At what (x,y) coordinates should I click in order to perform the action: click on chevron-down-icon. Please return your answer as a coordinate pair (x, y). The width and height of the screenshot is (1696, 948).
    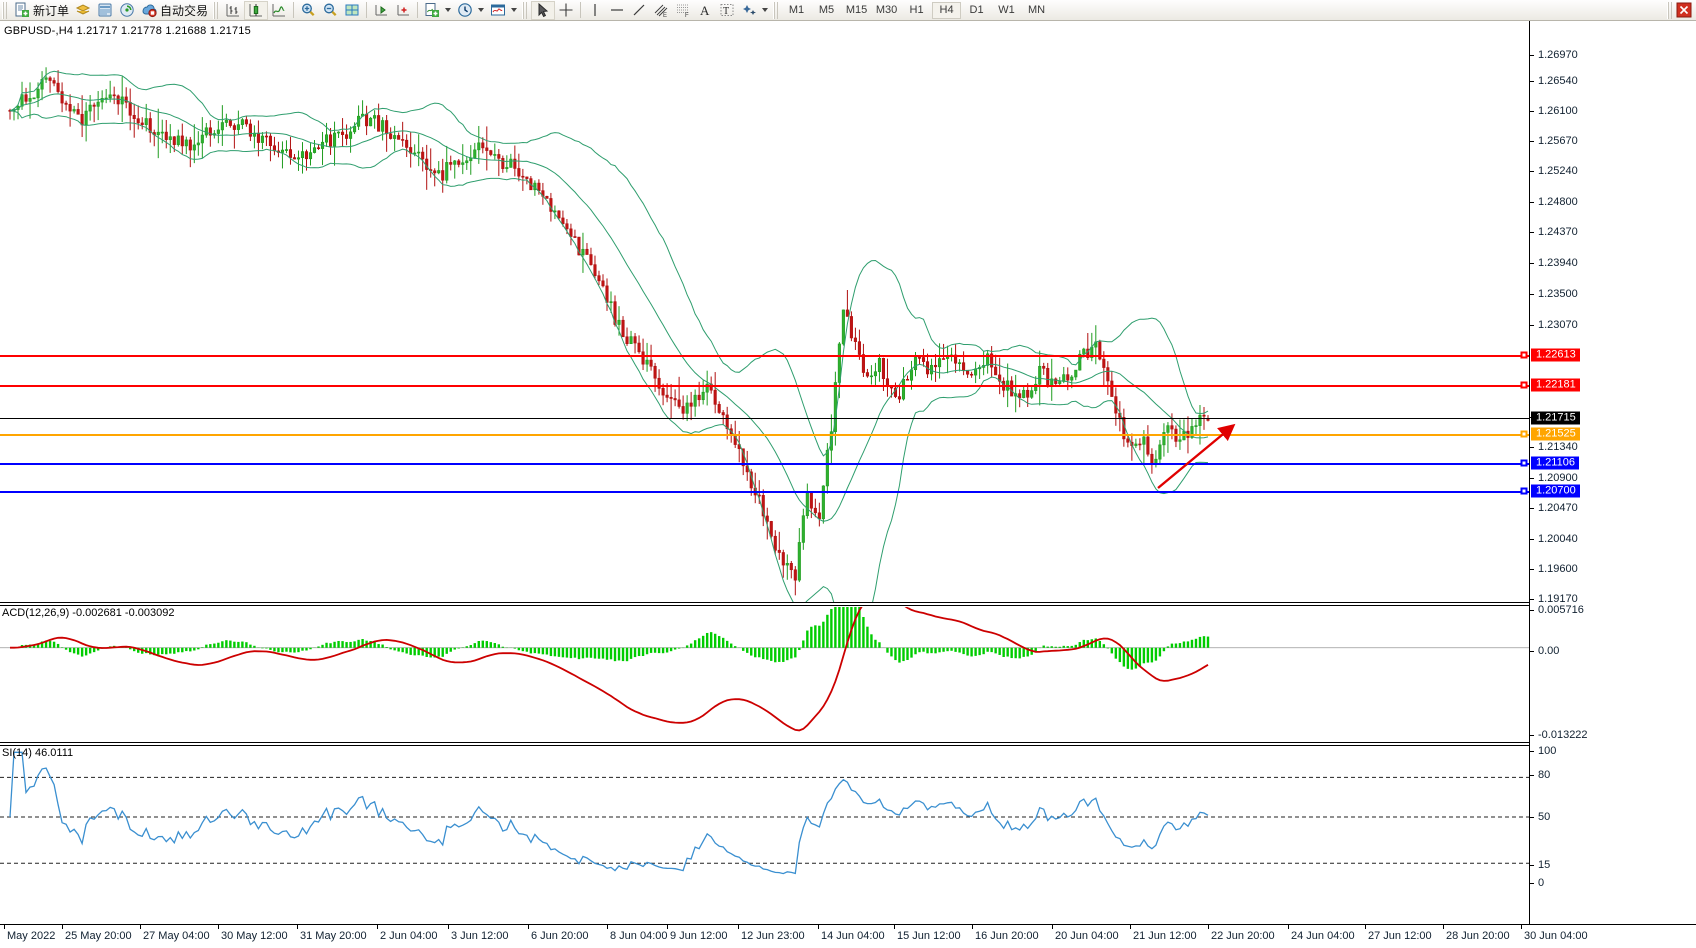
    Looking at the image, I should click on (448, 10).